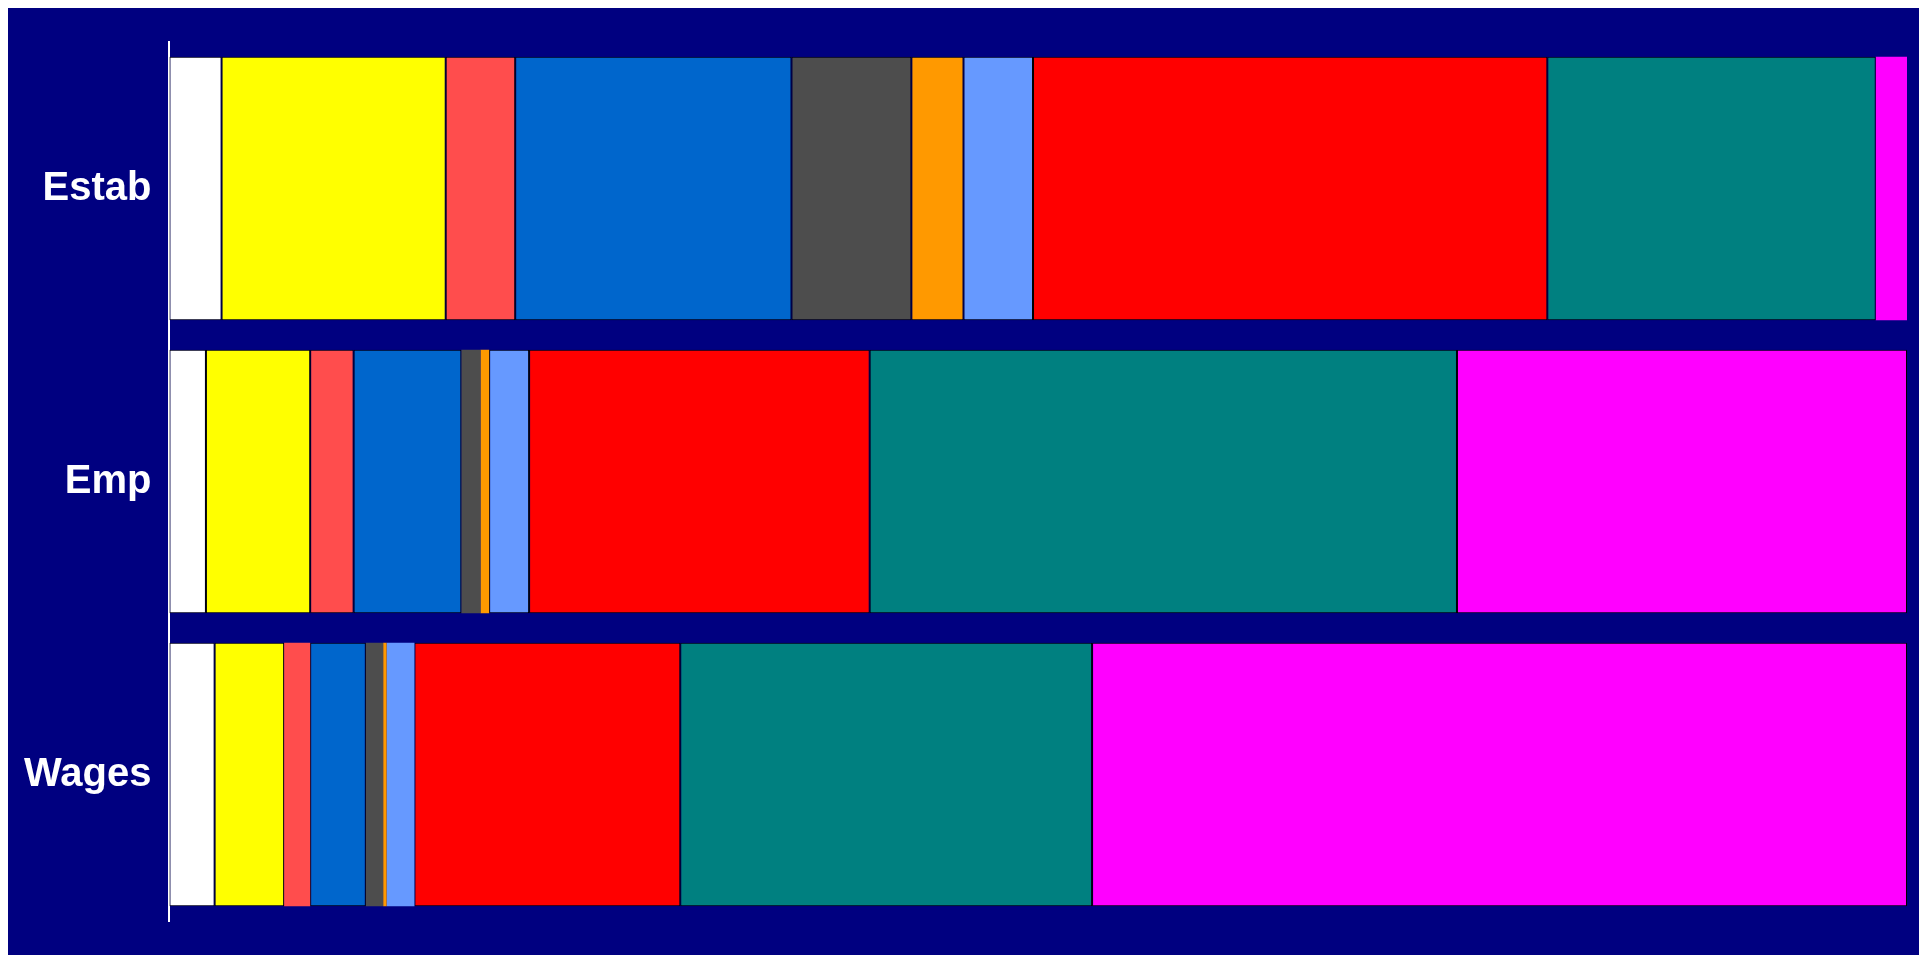 The height and width of the screenshot is (963, 1927). Describe the element at coordinates (87, 771) in the screenshot. I see `y-tick-label: Wages` at that location.